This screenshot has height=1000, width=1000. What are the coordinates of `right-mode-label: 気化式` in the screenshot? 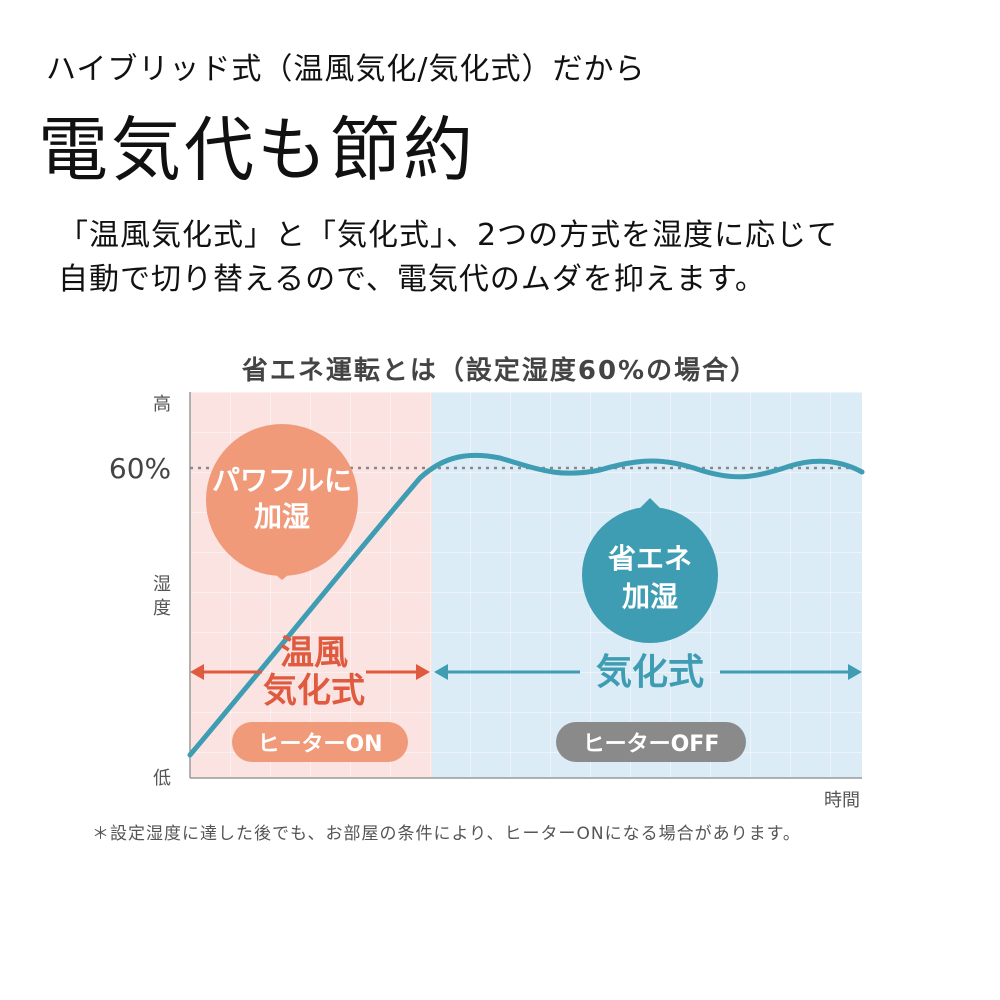 It's located at (650, 672).